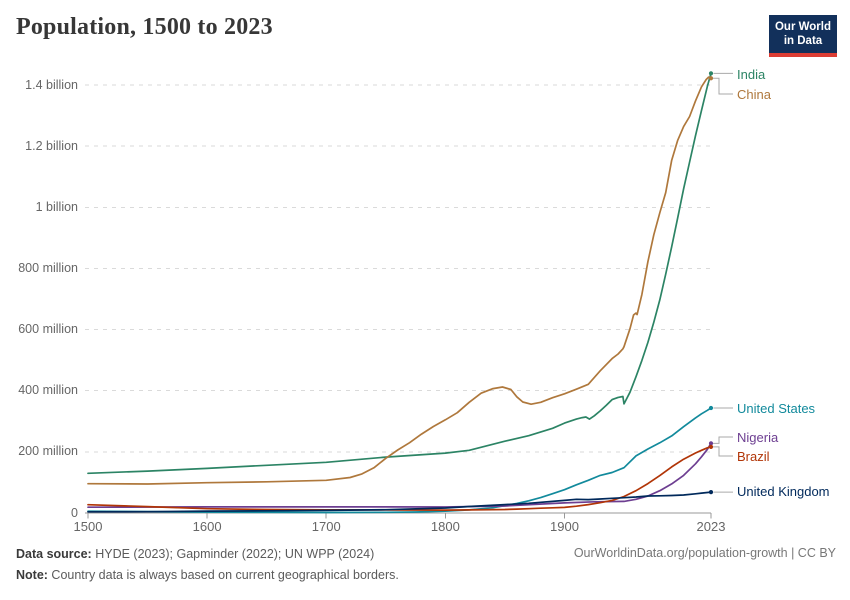 This screenshot has width=850, height=600. What do you see at coordinates (207, 526) in the screenshot?
I see `x-axis-tick-label: 1600` at bounding box center [207, 526].